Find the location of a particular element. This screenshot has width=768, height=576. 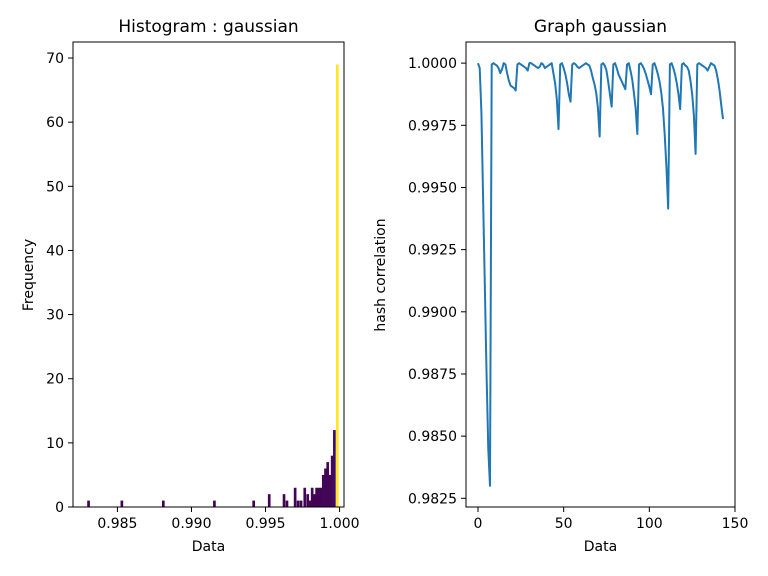

histogram-y-tick-label-4: 40 is located at coordinates (55, 251).